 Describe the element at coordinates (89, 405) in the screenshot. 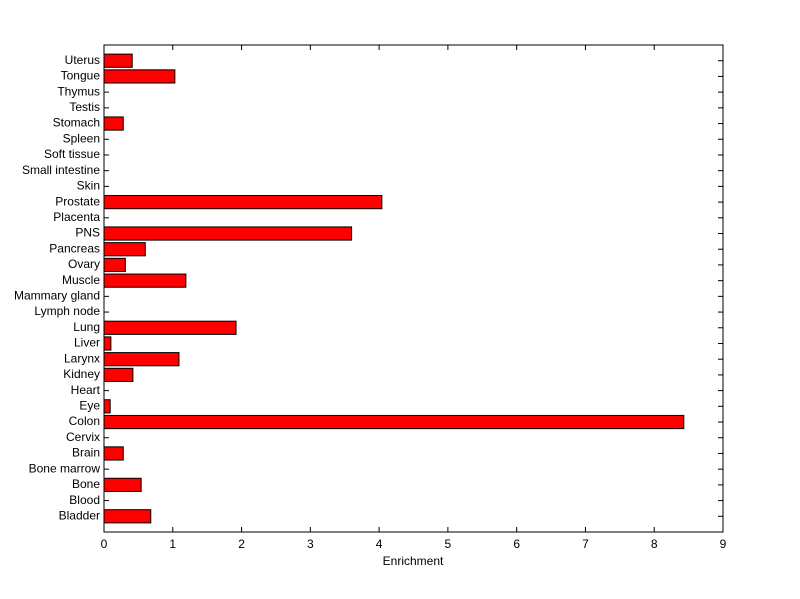

I see `y-tick-label: Eye` at that location.